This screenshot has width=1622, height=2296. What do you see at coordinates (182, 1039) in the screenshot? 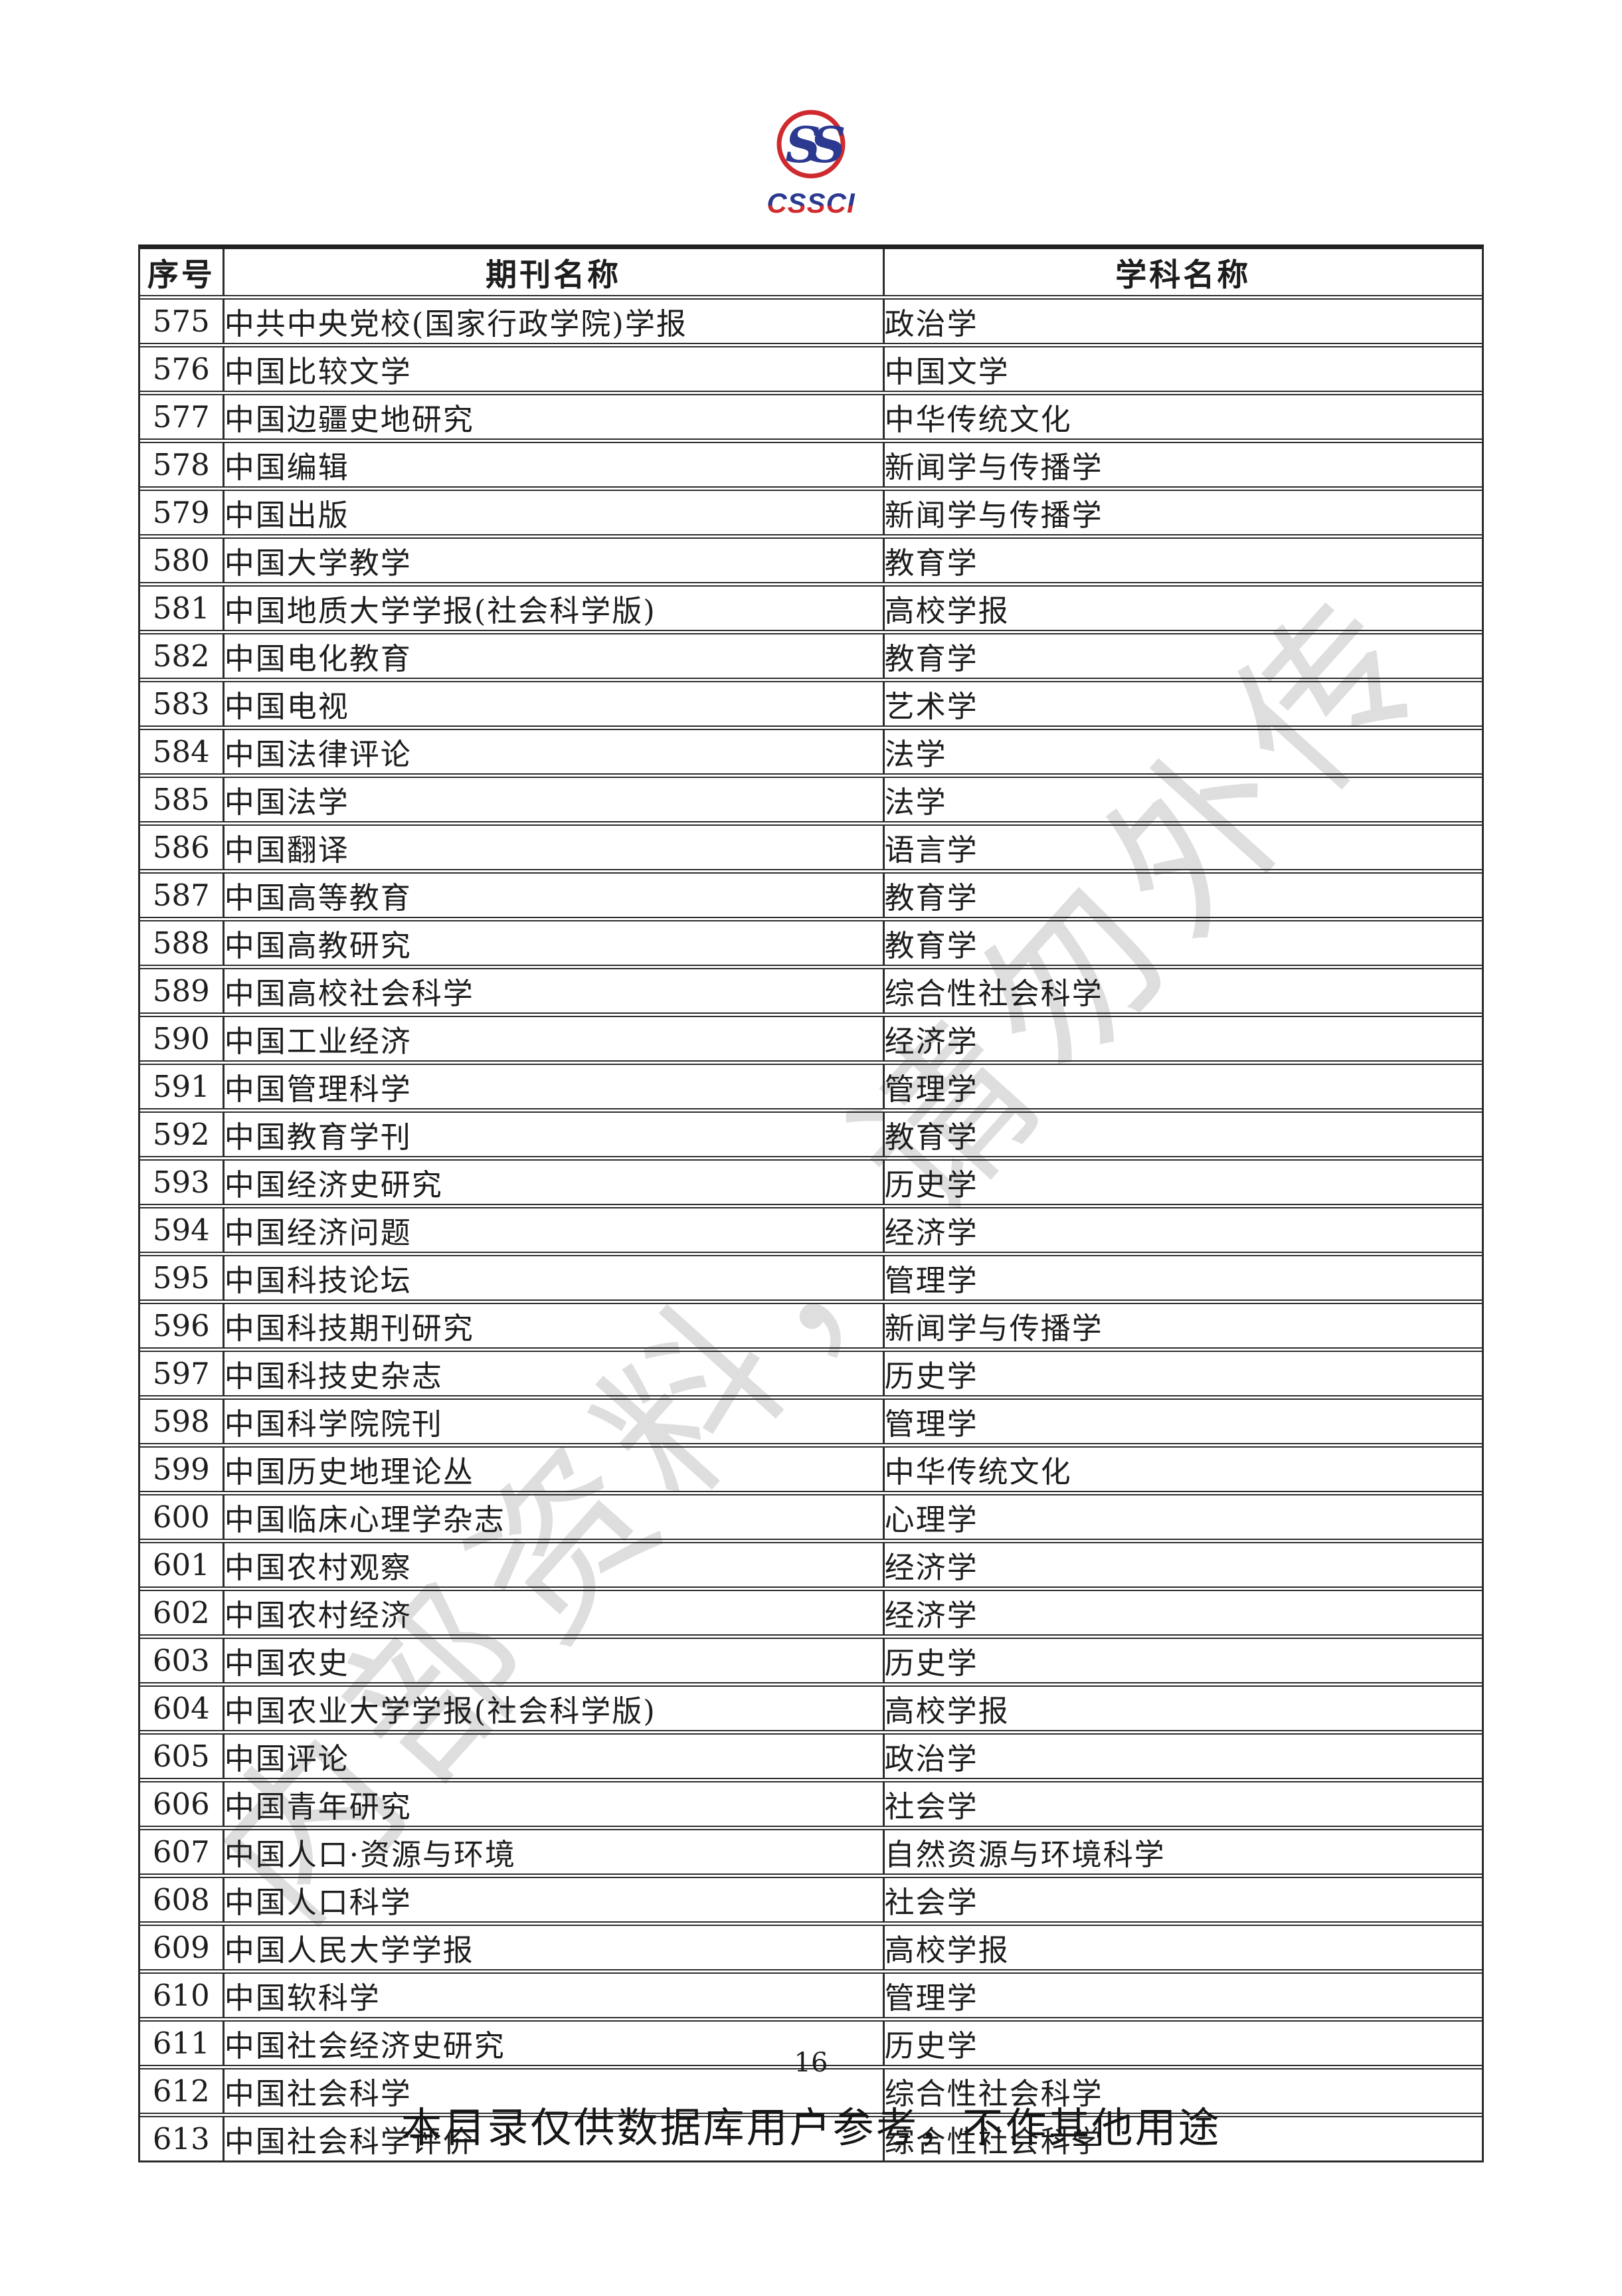
I see `row-number: 590` at bounding box center [182, 1039].